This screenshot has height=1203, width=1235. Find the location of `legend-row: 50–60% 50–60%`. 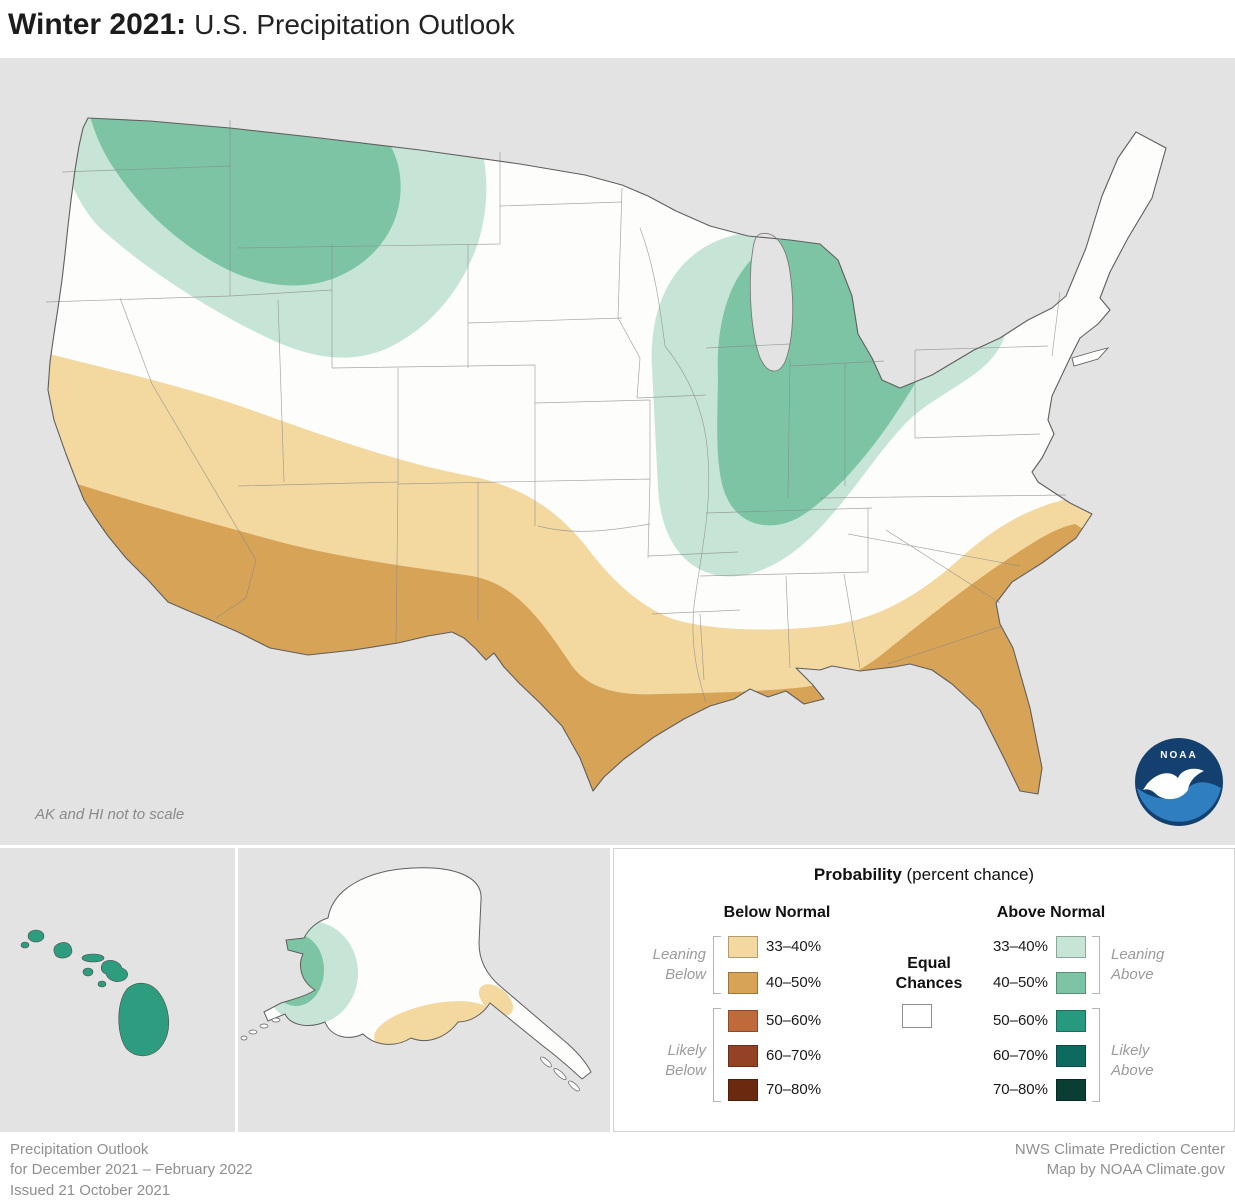

legend-row: 50–60% 50–60% is located at coordinates (924, 1023).